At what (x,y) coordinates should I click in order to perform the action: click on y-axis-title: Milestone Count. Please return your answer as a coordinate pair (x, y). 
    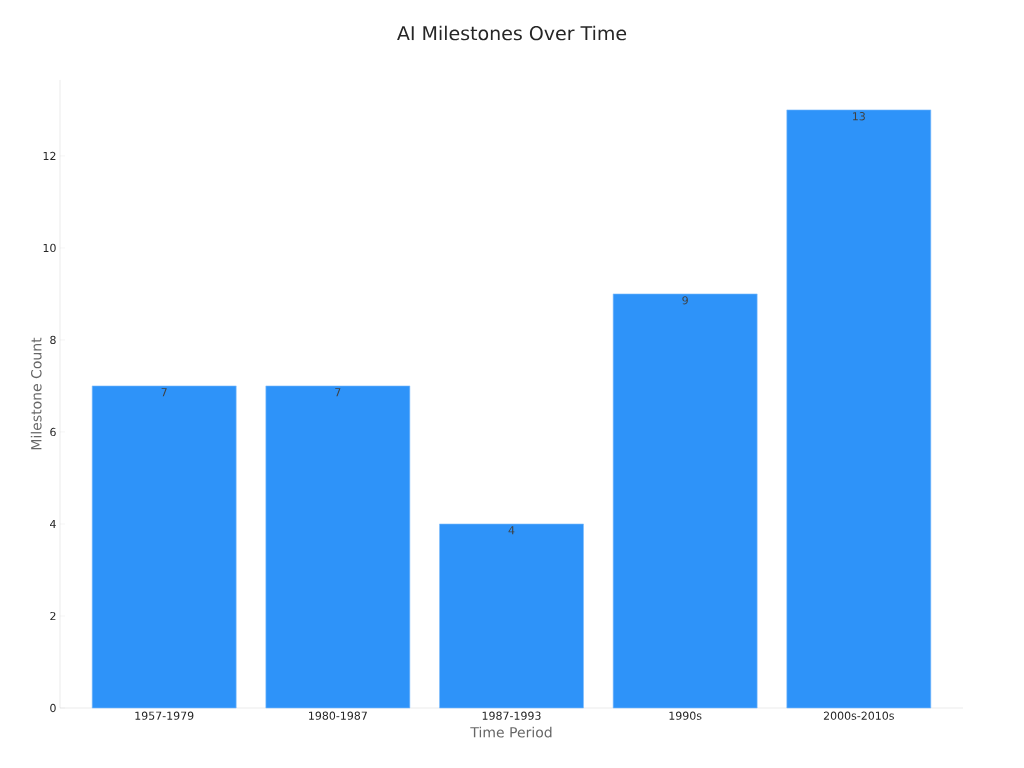
    Looking at the image, I should click on (36, 393).